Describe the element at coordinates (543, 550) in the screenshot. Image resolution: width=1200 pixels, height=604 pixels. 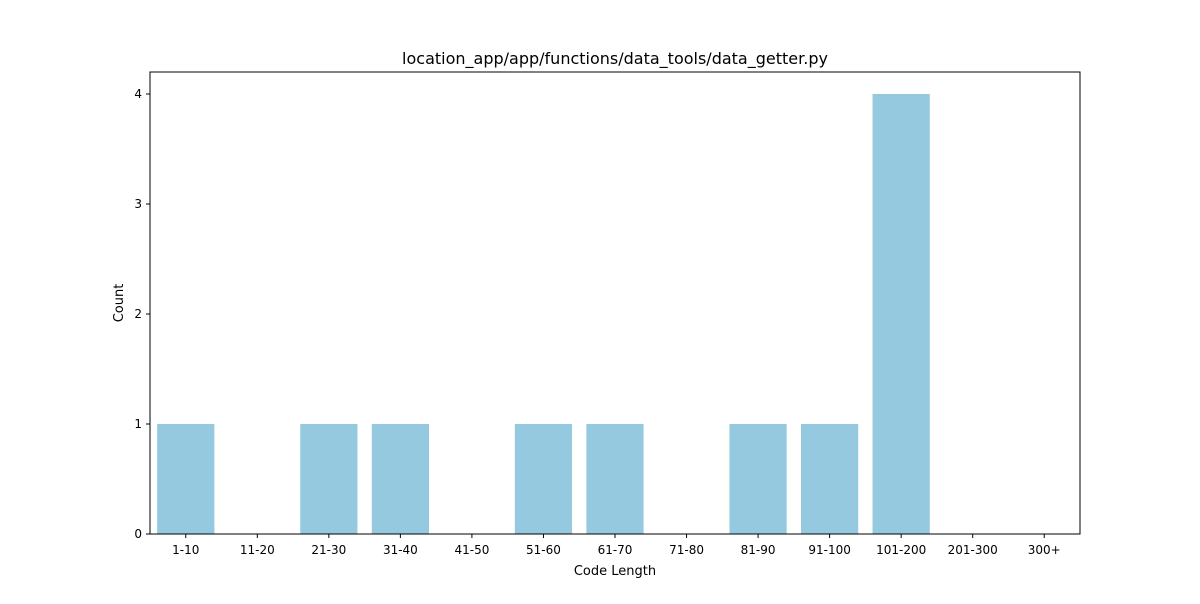
I see `x-tick-label: 51-60` at that location.